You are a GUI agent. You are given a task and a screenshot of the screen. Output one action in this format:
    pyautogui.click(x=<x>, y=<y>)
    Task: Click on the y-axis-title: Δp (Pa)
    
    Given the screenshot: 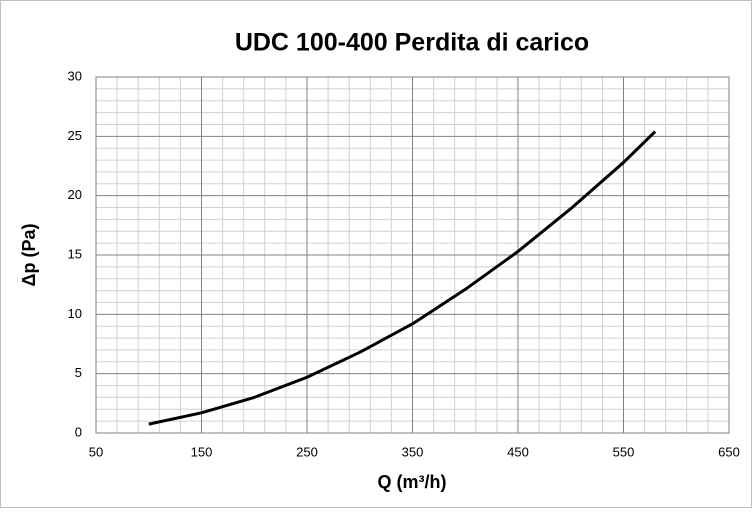 What is the action you would take?
    pyautogui.click(x=29, y=255)
    